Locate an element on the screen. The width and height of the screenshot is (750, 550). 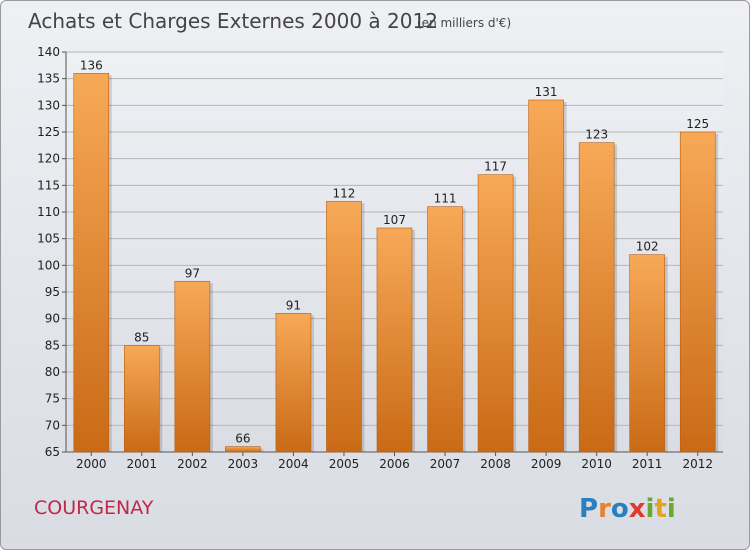
y-tick-label: 140 is located at coordinates (48, 52).